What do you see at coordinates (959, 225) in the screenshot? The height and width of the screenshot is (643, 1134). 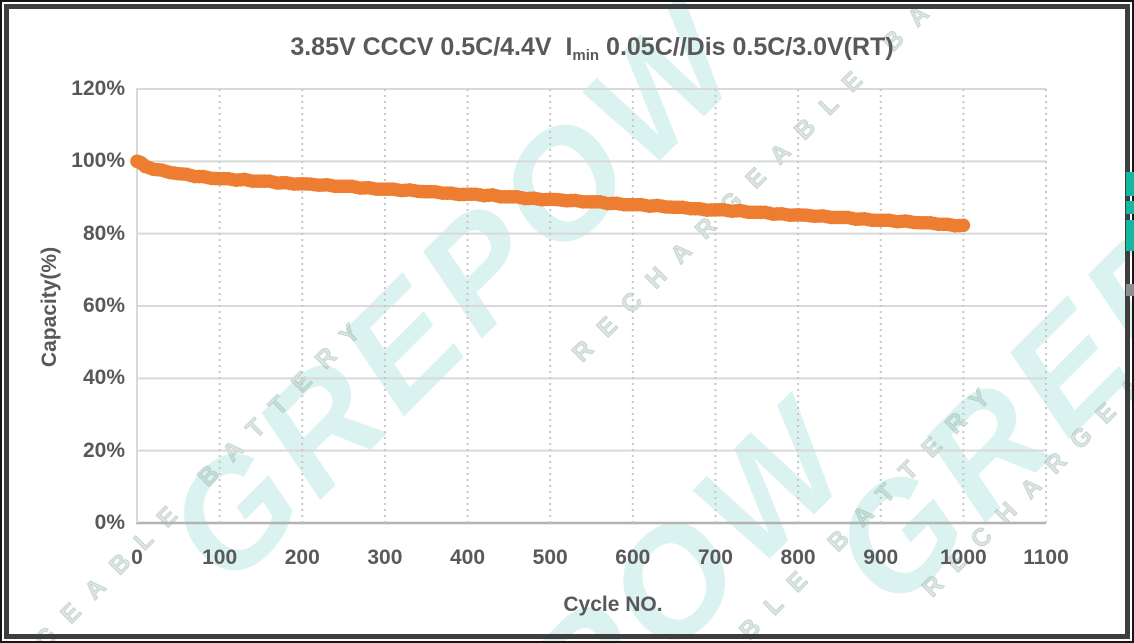 I see `data-point` at bounding box center [959, 225].